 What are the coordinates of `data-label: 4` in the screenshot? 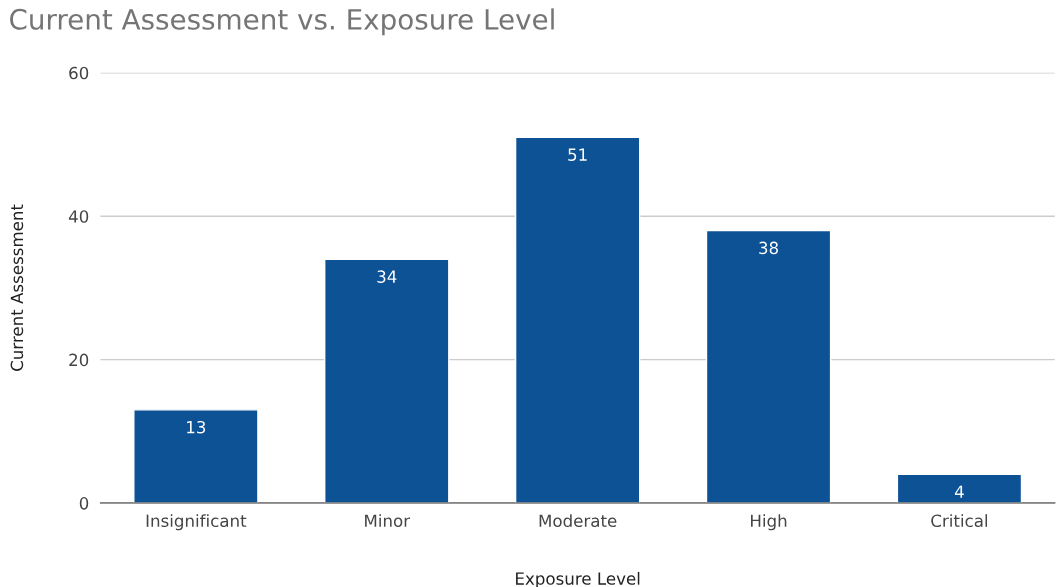 It's located at (959, 491).